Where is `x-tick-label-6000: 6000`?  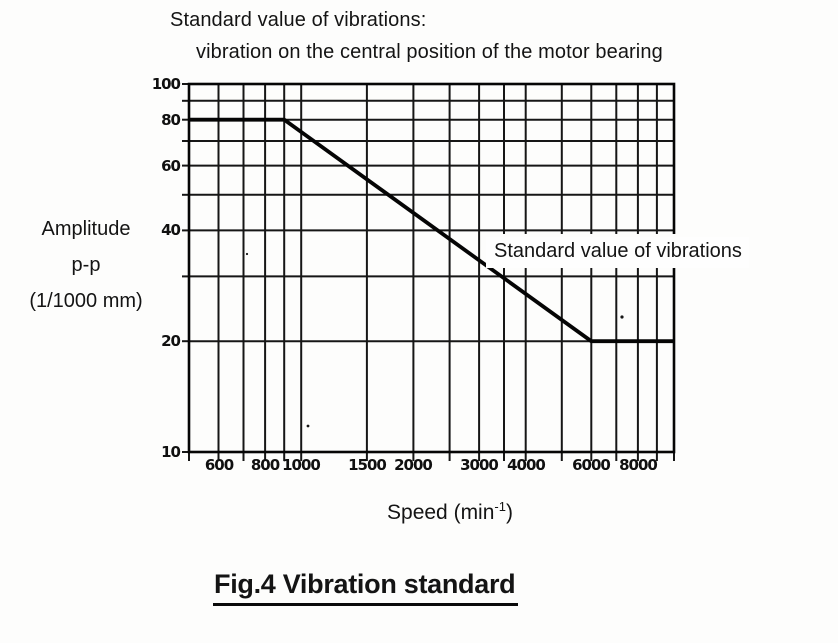 x-tick-label-6000: 6000 is located at coordinates (591, 465).